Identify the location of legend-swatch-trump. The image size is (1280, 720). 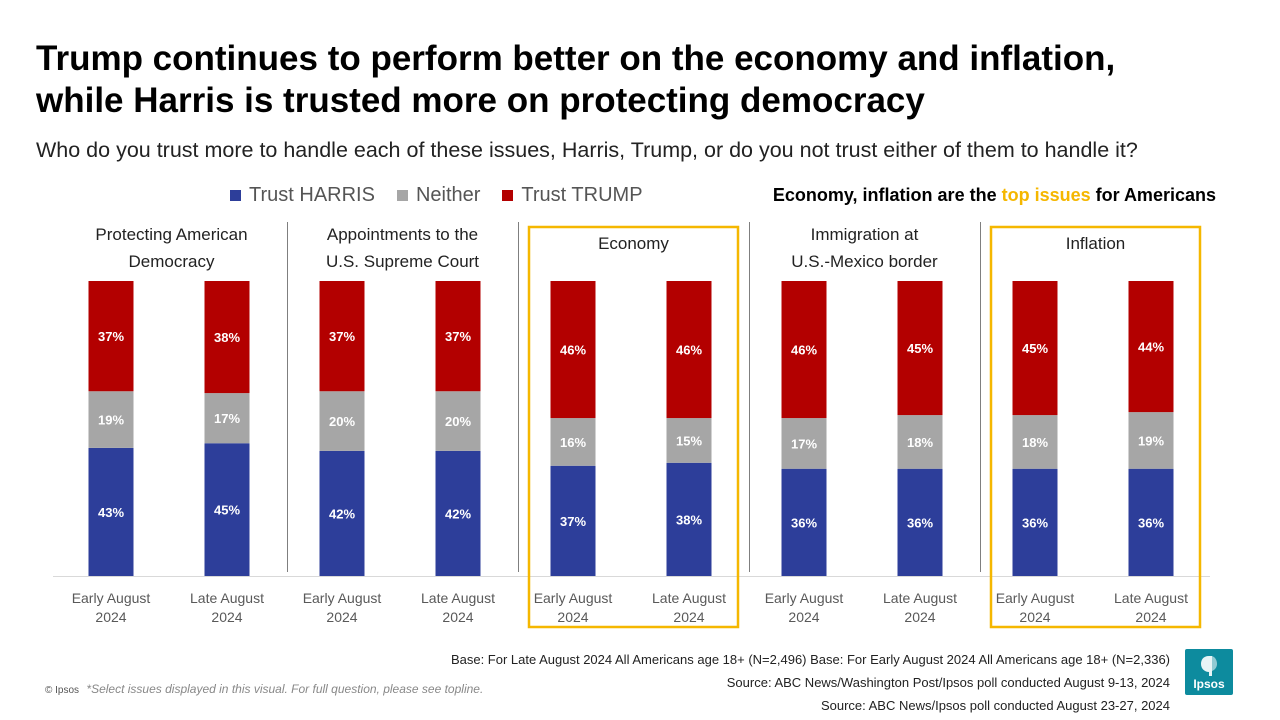
(508, 195).